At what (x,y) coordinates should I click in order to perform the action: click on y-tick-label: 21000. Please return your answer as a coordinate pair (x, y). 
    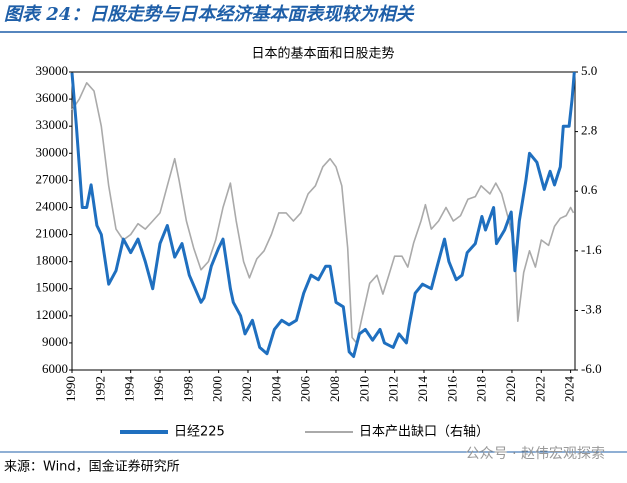
    Looking at the image, I should click on (52, 233).